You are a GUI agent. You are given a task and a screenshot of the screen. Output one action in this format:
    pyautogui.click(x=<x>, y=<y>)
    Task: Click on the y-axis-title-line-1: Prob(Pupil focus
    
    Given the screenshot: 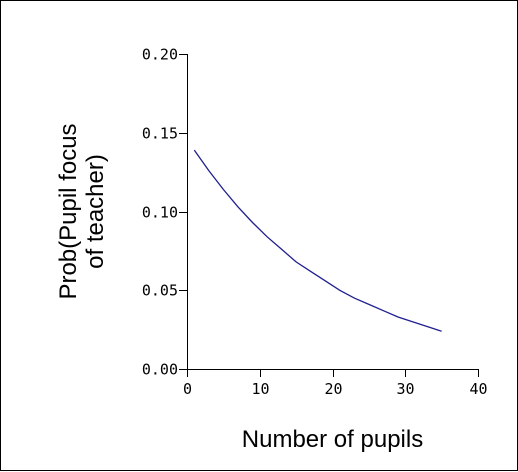 What is the action you would take?
    pyautogui.click(x=68, y=211)
    